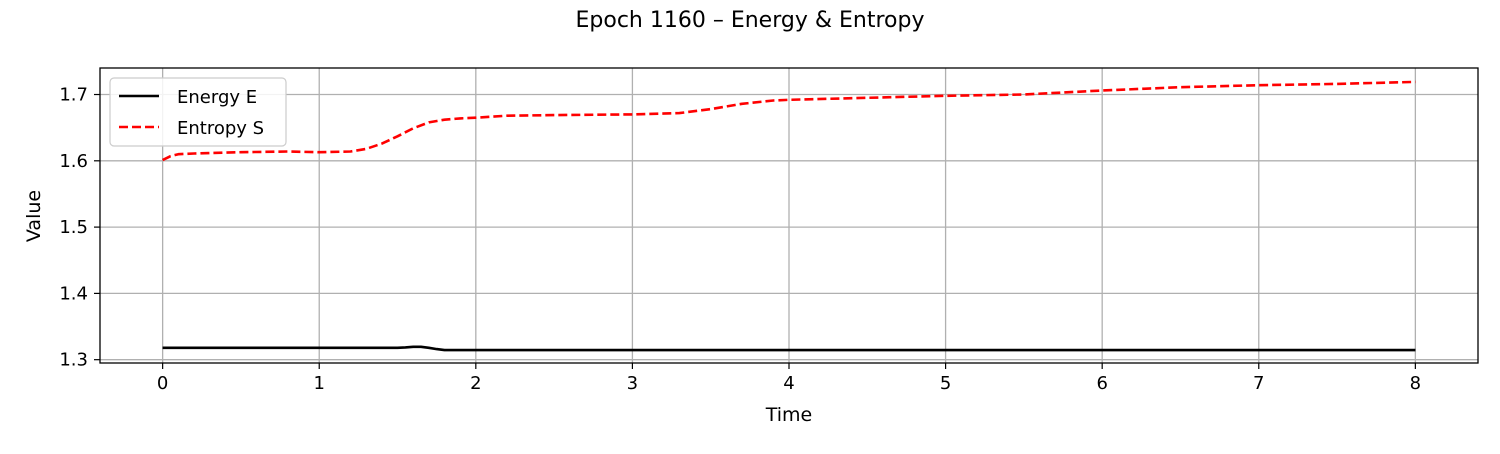  What do you see at coordinates (217, 97) in the screenshot?
I see `legend-label: Energy E` at bounding box center [217, 97].